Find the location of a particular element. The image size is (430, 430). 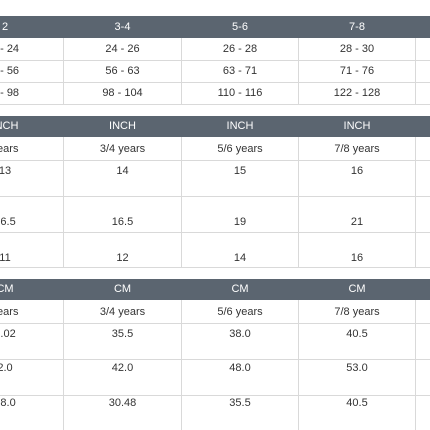

header-cell: 5-6 is located at coordinates (240, 27).